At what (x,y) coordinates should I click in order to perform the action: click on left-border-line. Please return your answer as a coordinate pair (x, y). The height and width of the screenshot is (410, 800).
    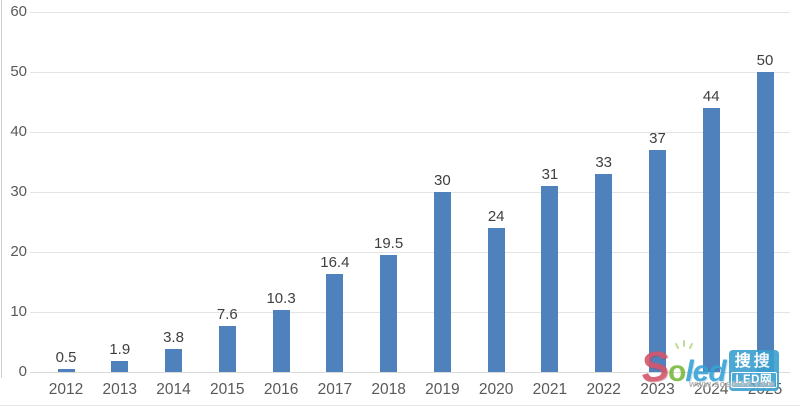
    Looking at the image, I should click on (1, 189).